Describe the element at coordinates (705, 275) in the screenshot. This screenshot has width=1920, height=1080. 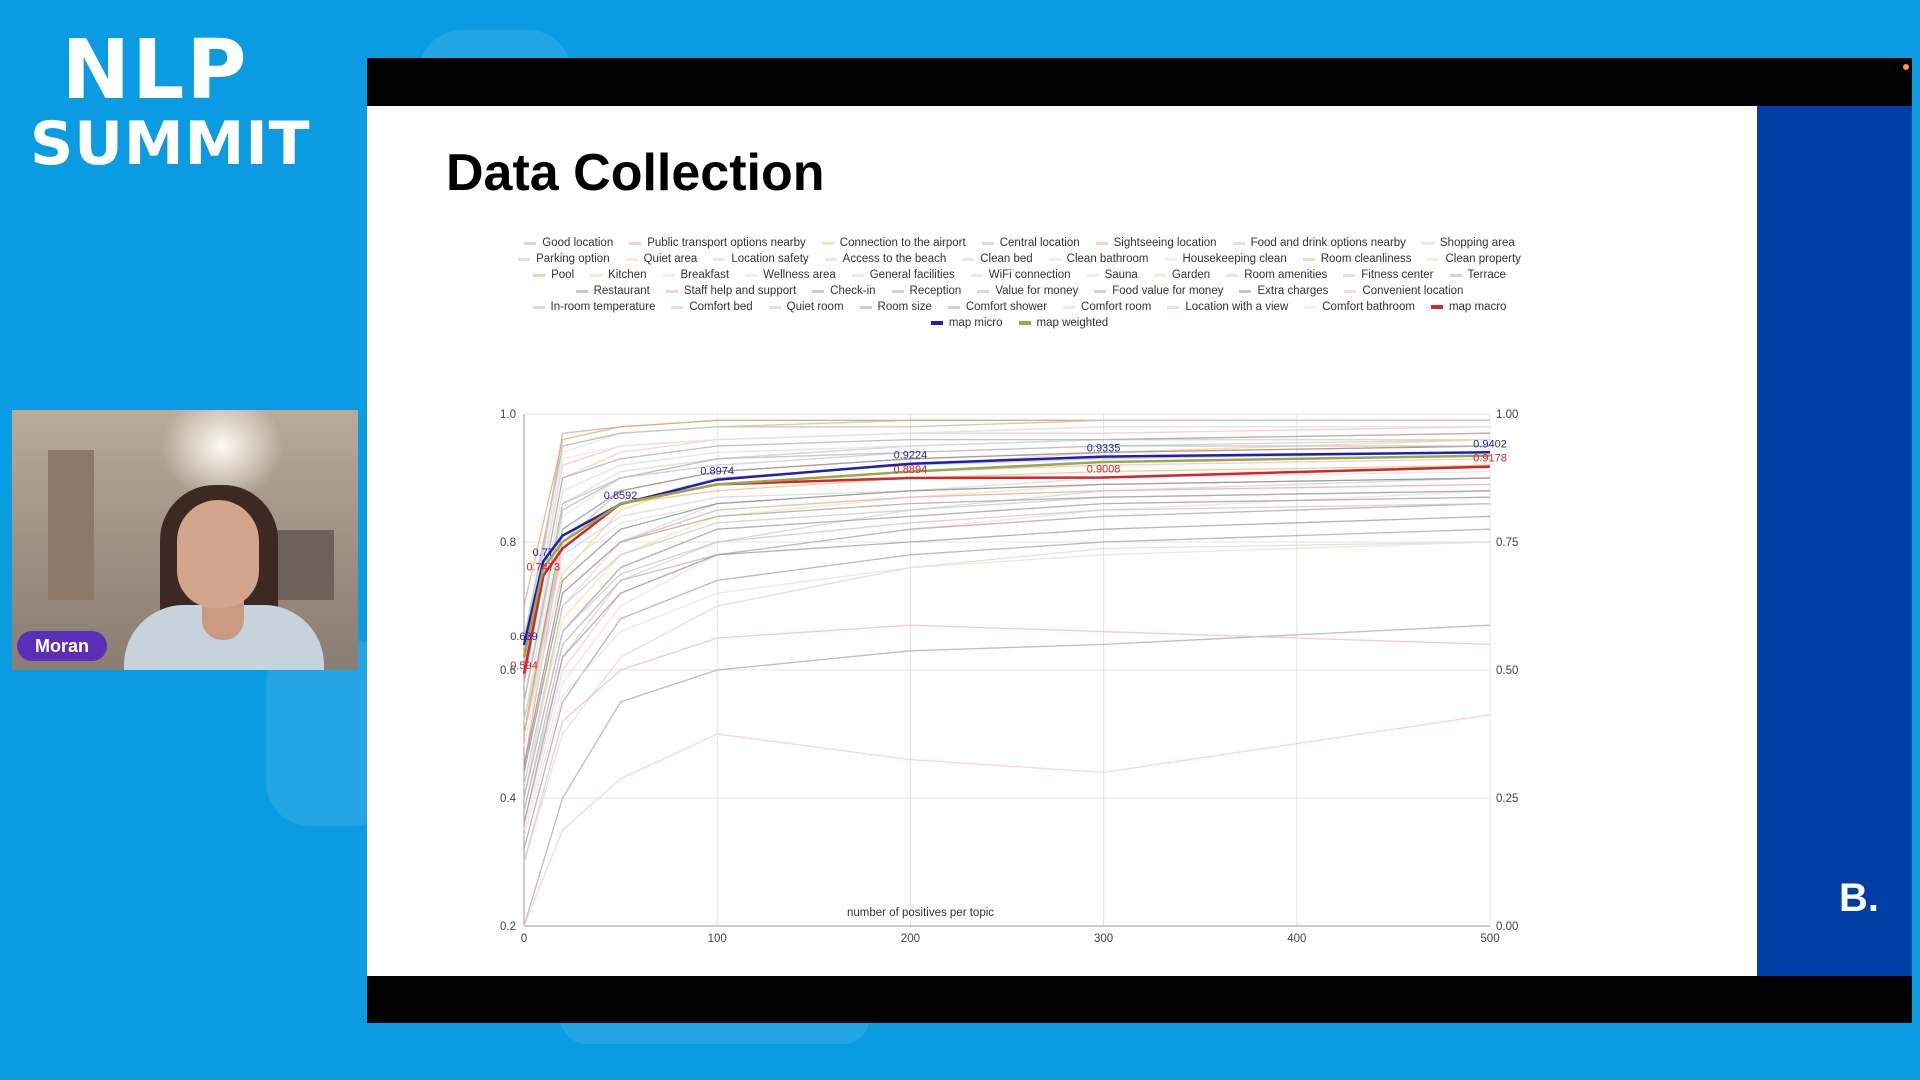
I see `legend-label: Breakfast` at that location.